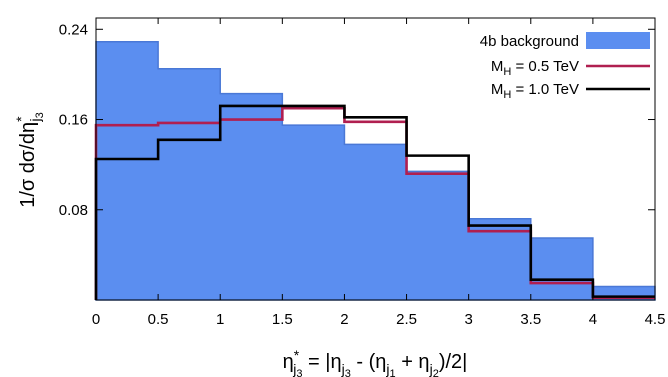  I want to click on legend-label-mh-10: MH = 1.0 TeV, so click(535, 91).